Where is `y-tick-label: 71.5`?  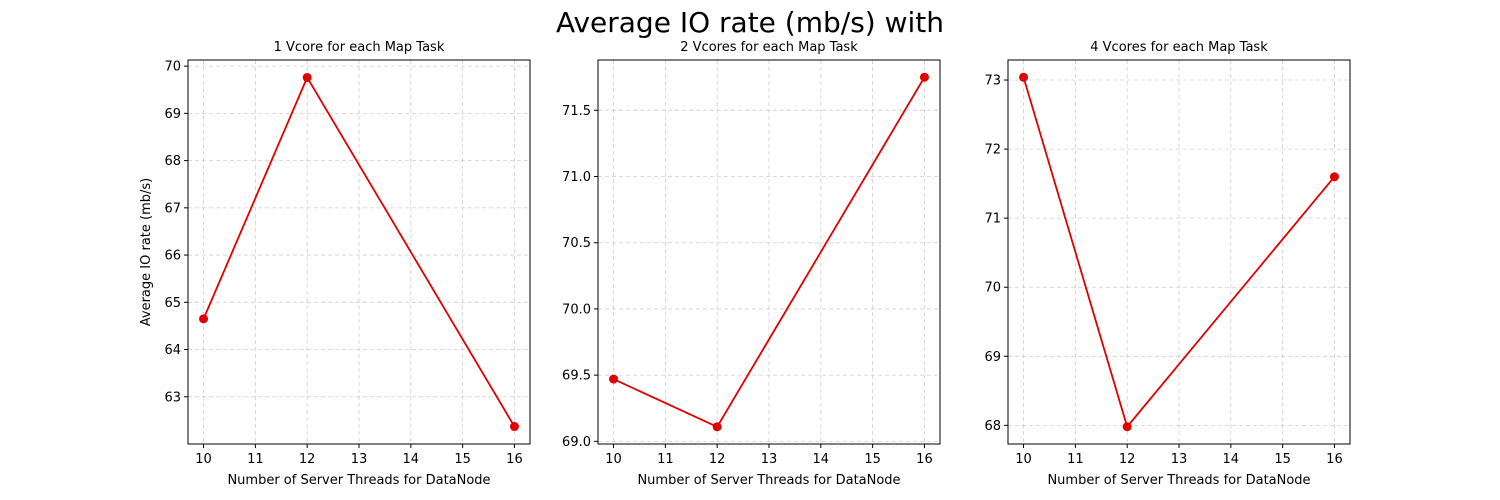 y-tick-label: 71.5 is located at coordinates (576, 111).